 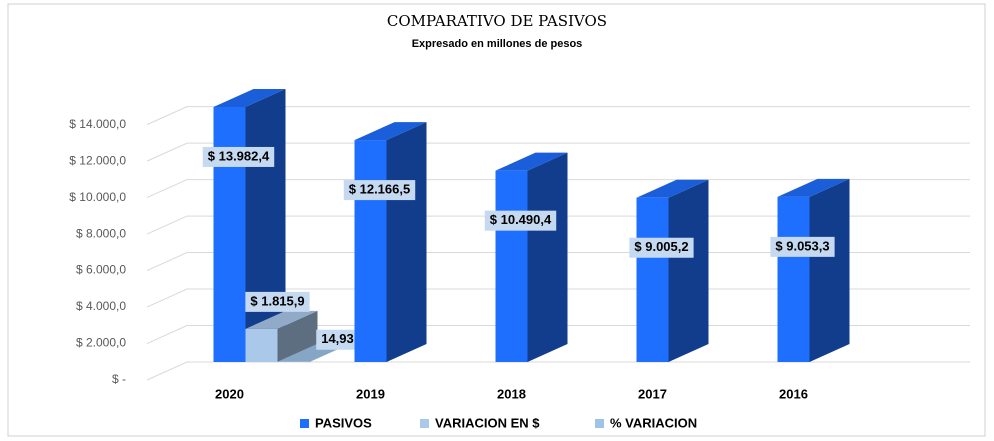 I want to click on x-tick-label: 2020, so click(x=229, y=393).